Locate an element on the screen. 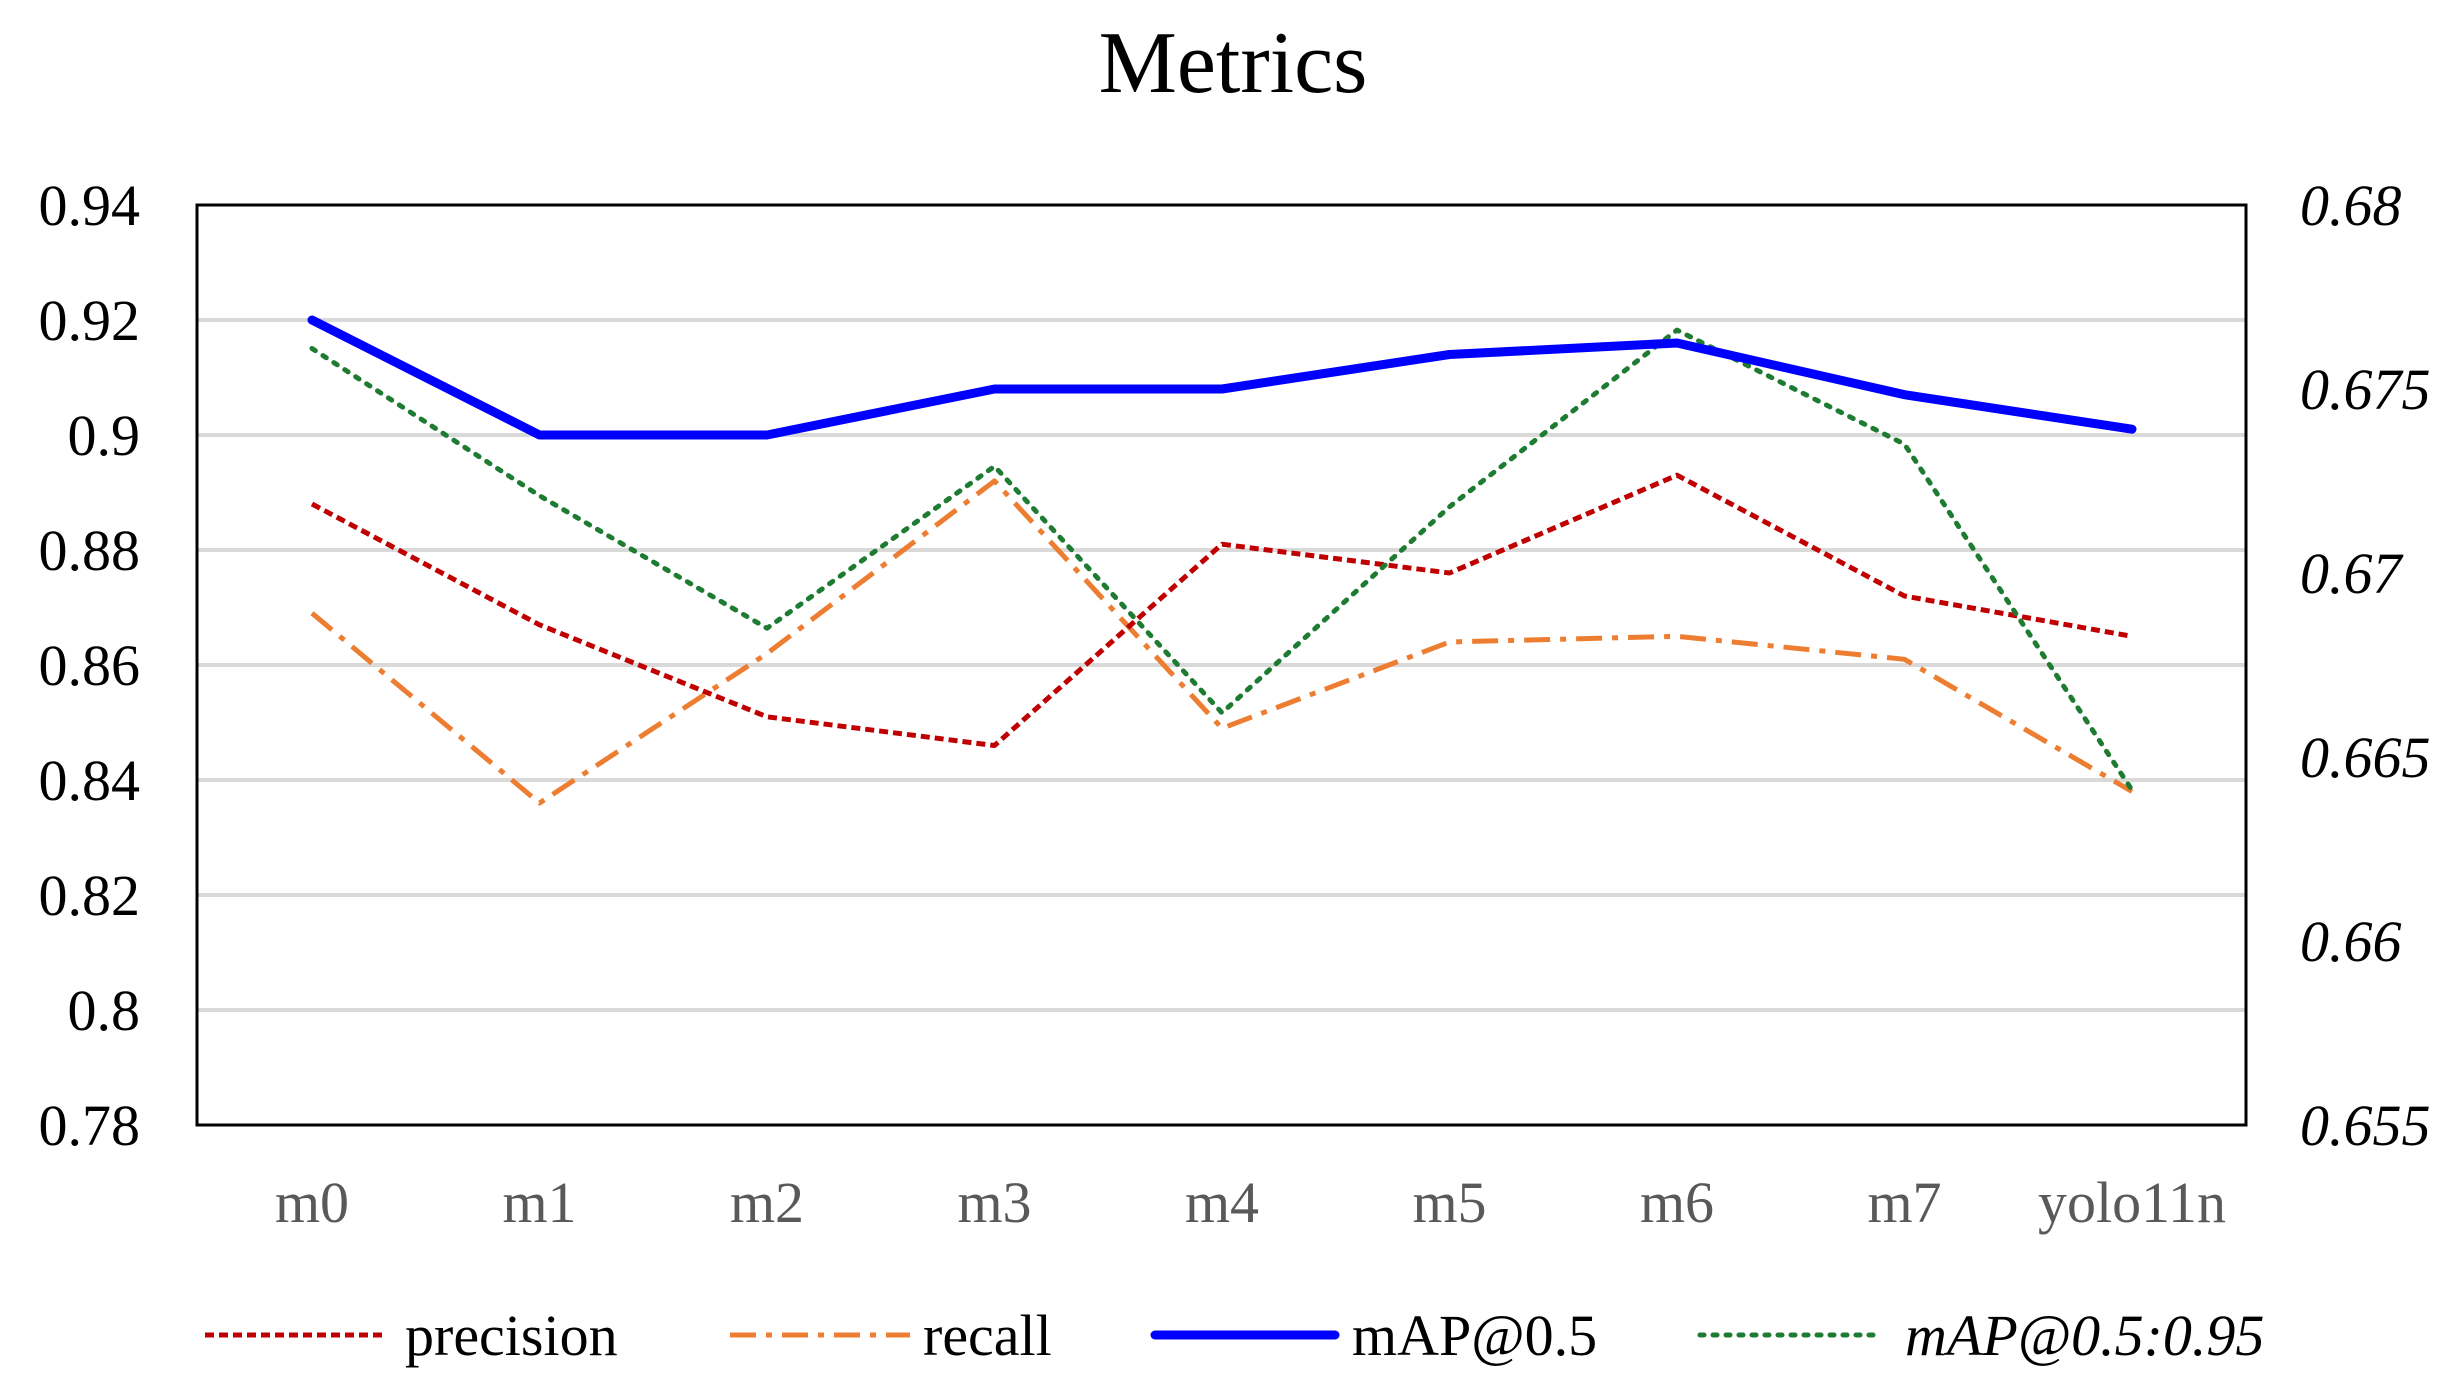 Image resolution: width=2451 pixels, height=1390 pixels. left-axis-tick-labels: 0.78 0.8 0.82 0.84 0.86 0.88 0.9 0.92 0.94 is located at coordinates (90, 665).